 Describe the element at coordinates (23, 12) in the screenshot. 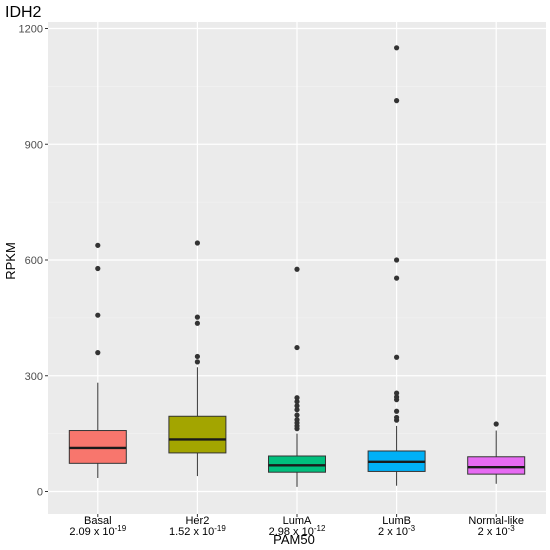

I see `chart-title: IDH2` at that location.